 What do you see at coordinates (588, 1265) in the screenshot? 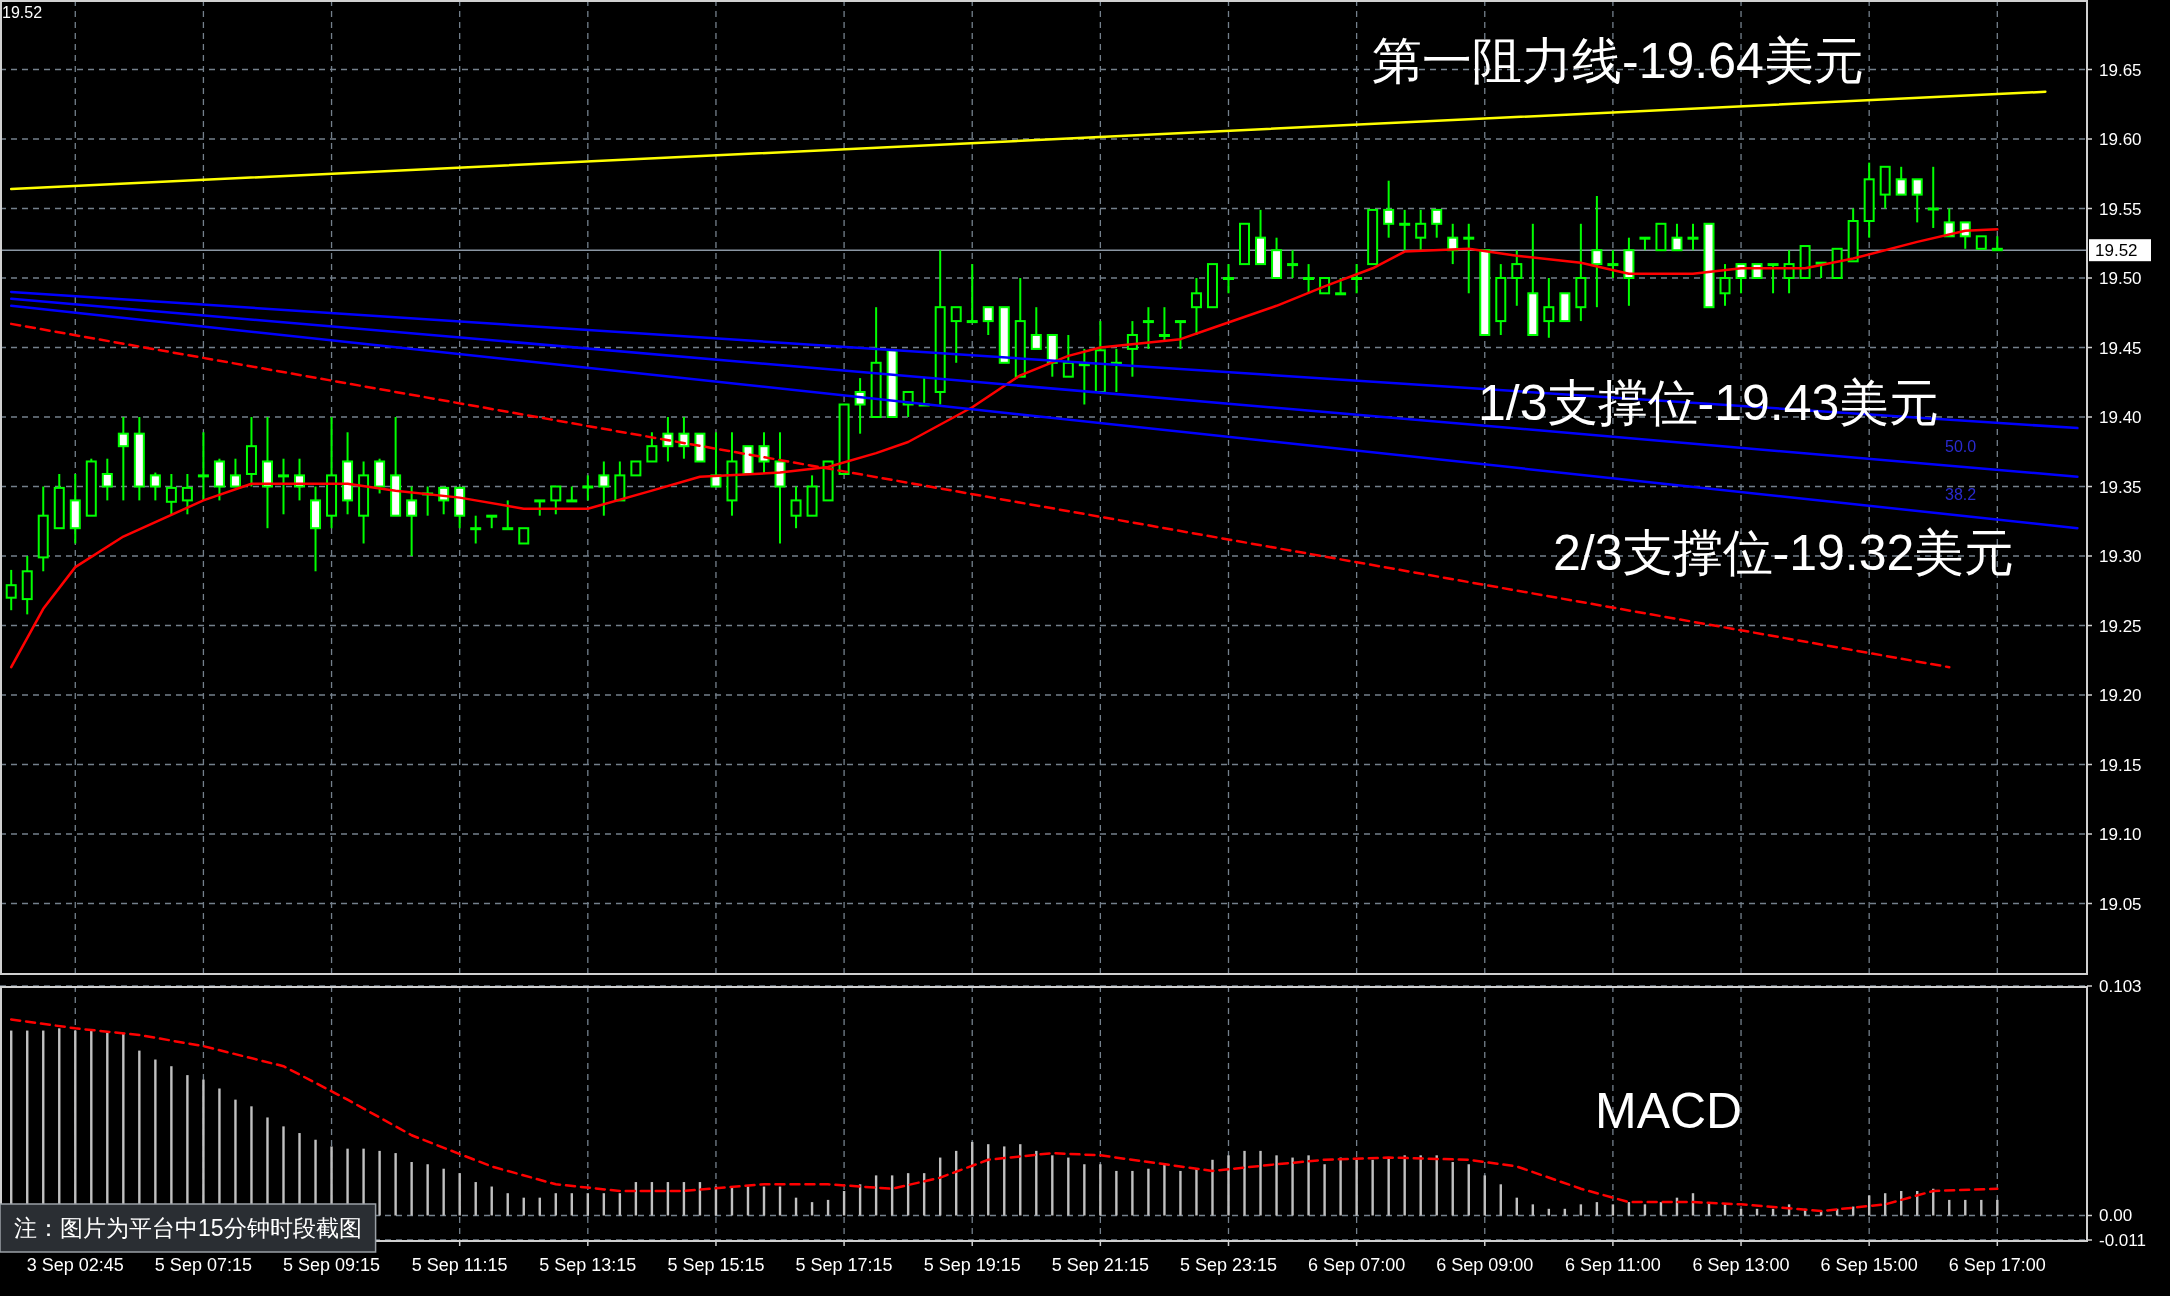
I see `x-tick-label: 5 Sep 13:15` at bounding box center [588, 1265].